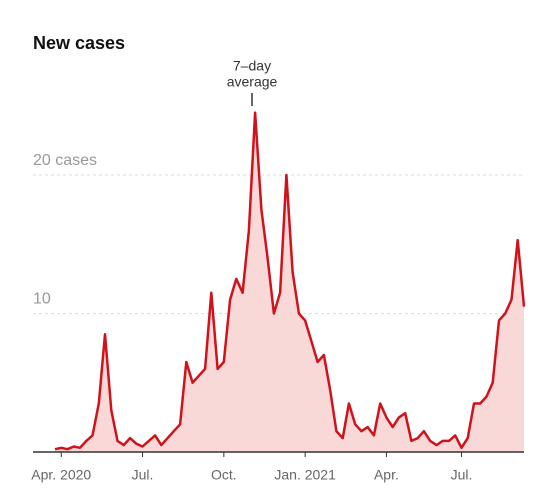  What do you see at coordinates (386, 475) in the screenshot?
I see `x-tick-label: Apr.` at bounding box center [386, 475].